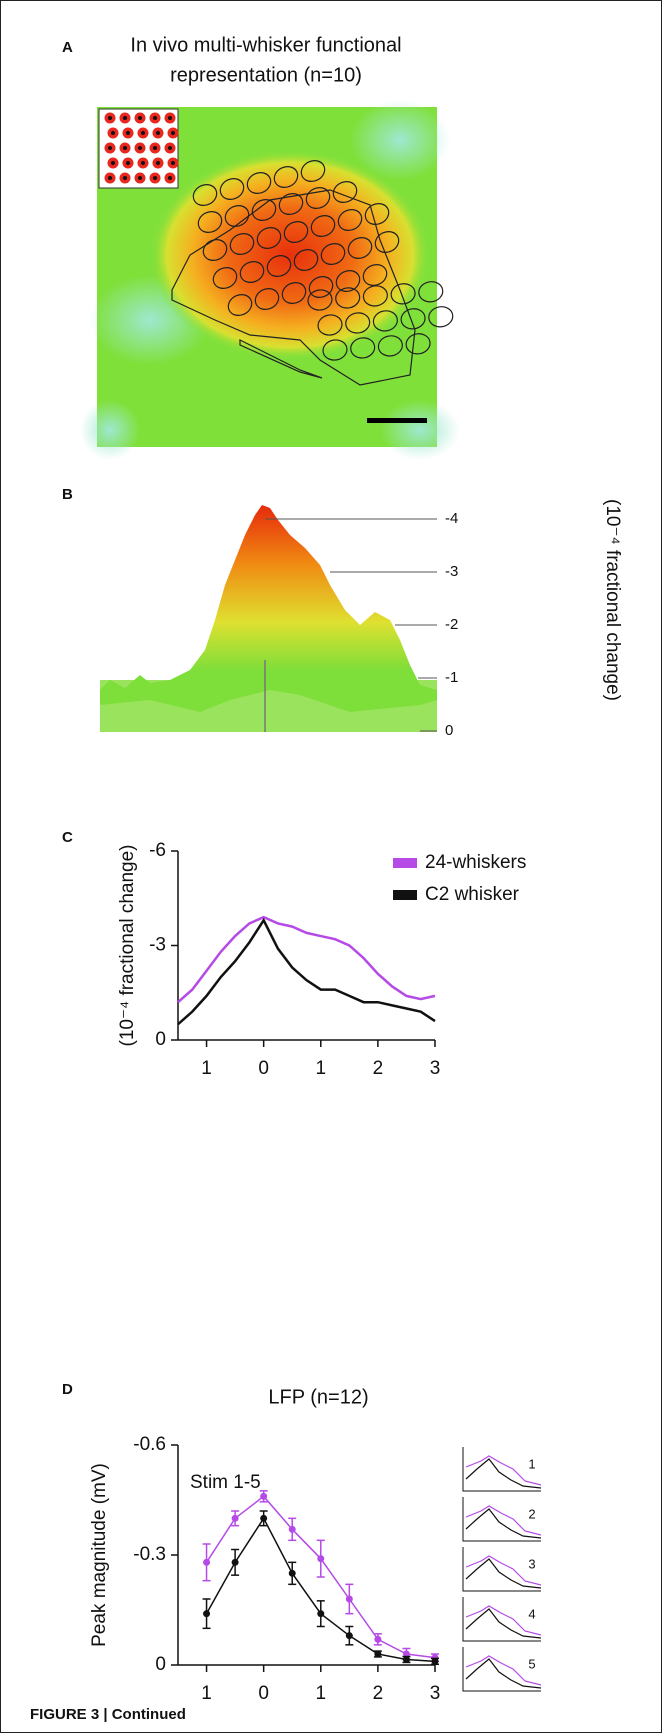  Describe the element at coordinates (451, 677) in the screenshot. I see `tick-label: -1` at that location.